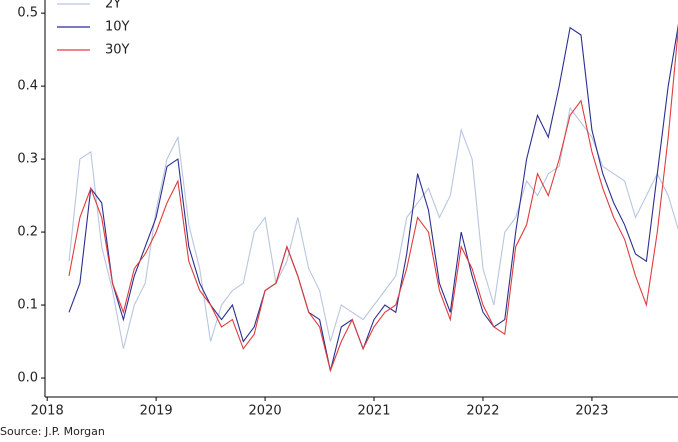 This screenshot has height=442, width=678. I want to click on legend-label: 2Y, so click(113, 6).